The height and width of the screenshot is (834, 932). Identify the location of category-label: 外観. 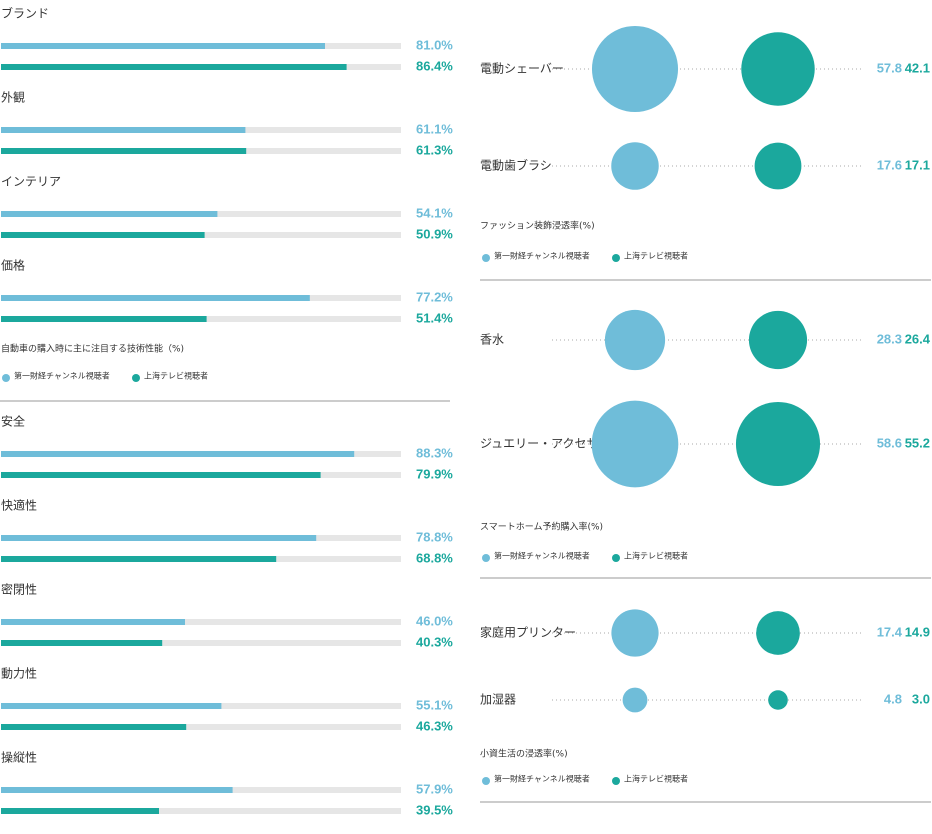
(13, 98).